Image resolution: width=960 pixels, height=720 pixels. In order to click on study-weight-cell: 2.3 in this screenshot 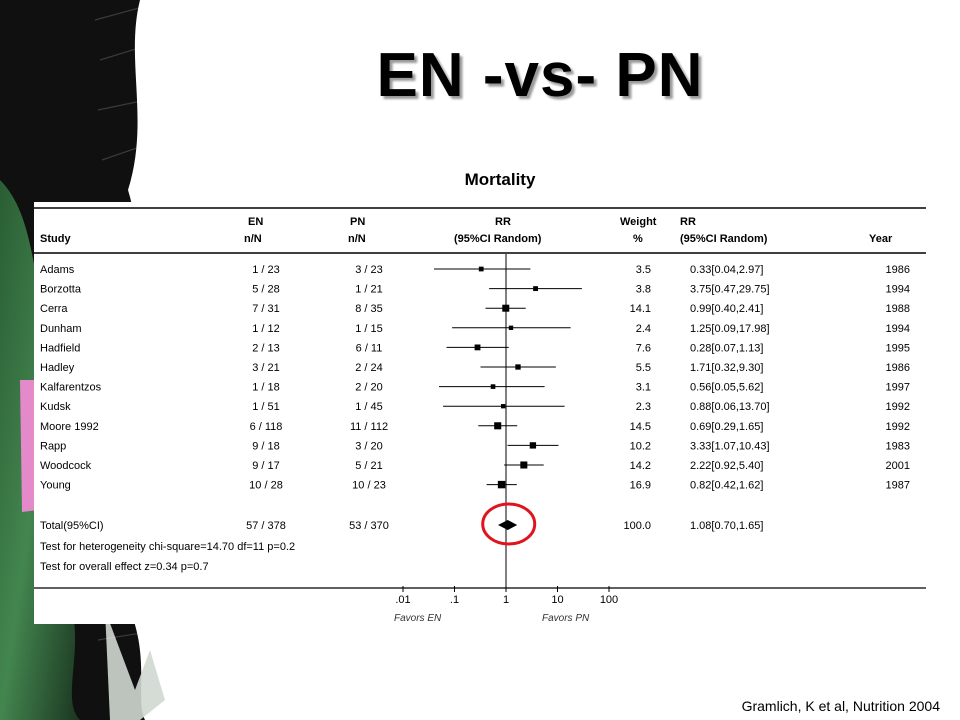, I will do `click(643, 407)`.